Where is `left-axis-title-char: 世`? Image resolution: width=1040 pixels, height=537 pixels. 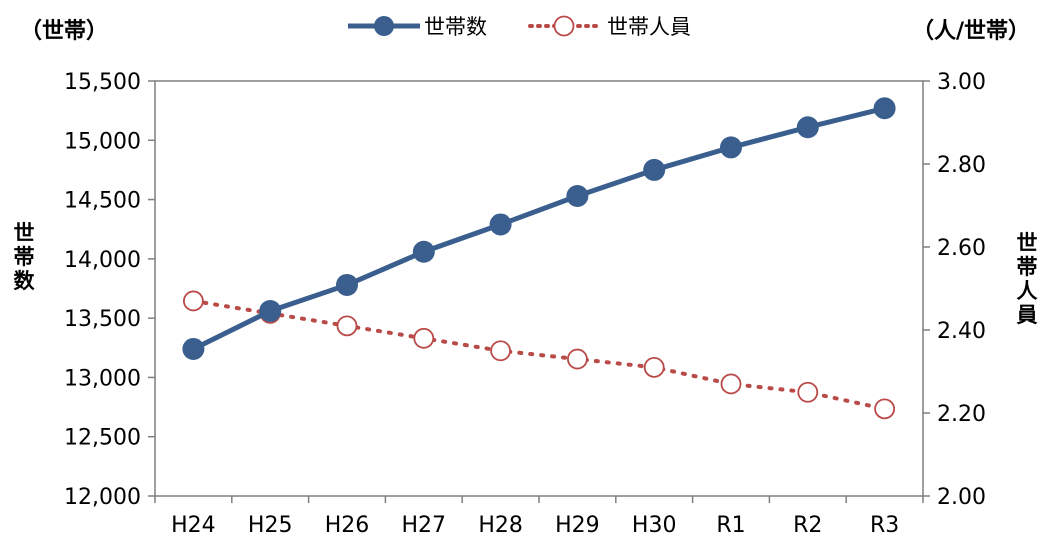
left-axis-title-char: 世 is located at coordinates (24, 233).